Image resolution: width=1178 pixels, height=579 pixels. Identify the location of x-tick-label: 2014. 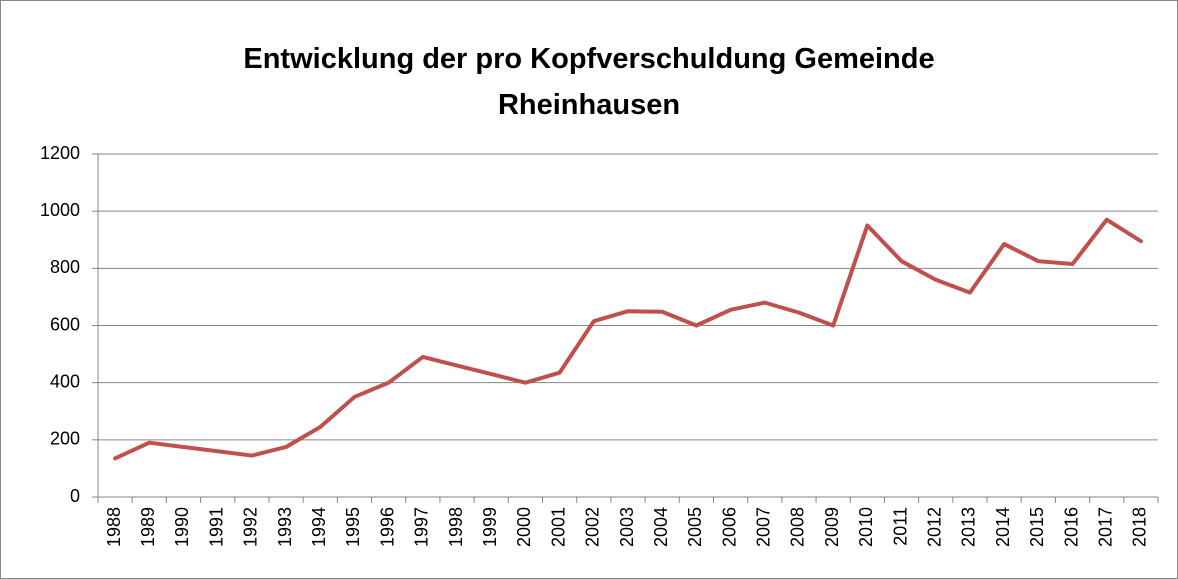
(1003, 527).